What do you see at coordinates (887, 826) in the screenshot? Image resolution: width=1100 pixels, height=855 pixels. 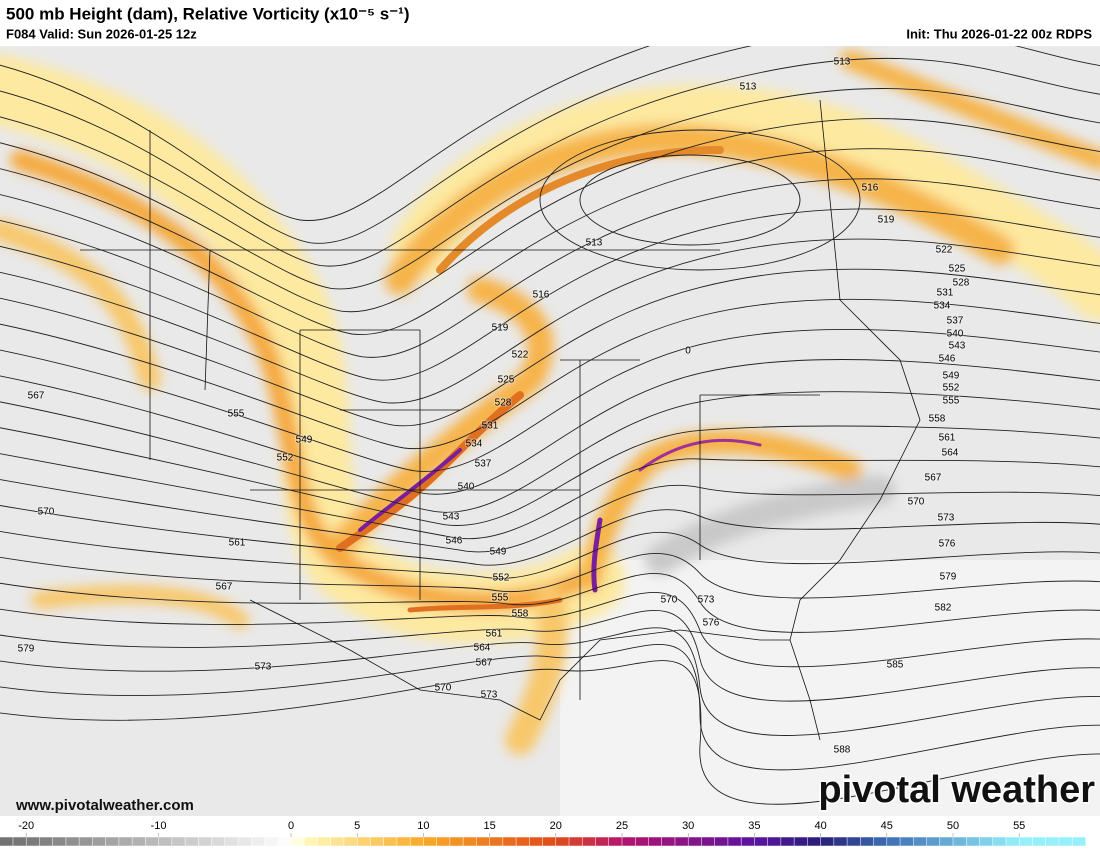 I see `colorbar-tick-label: 45` at bounding box center [887, 826].